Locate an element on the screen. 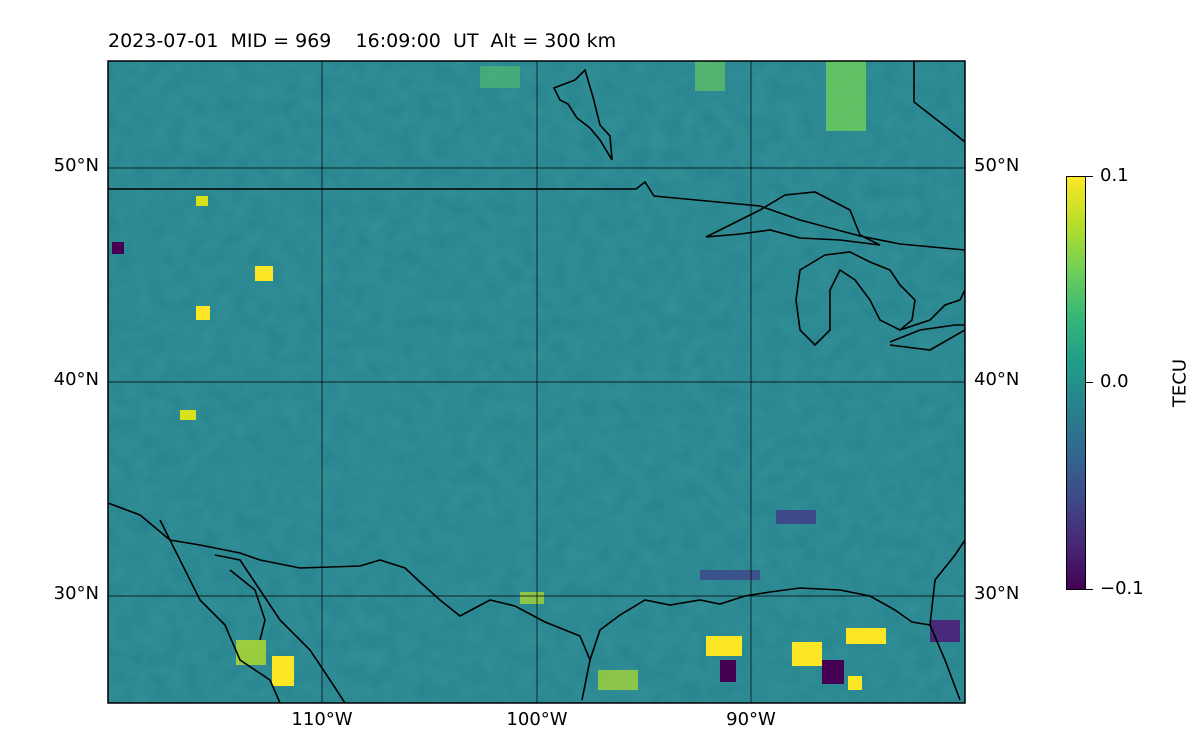 The width and height of the screenshot is (1200, 750). colorbar-tick-mid is located at coordinates (1089, 382).